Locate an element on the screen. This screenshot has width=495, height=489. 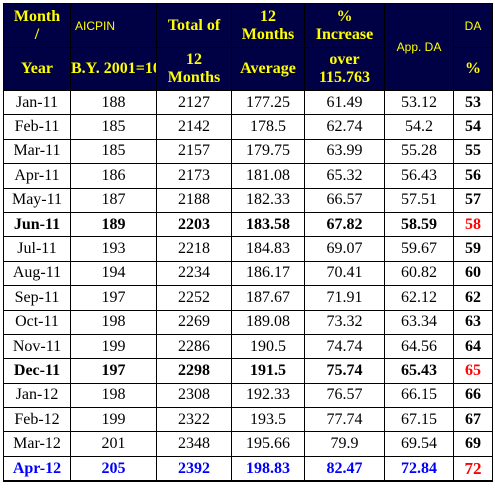
cell-da: 56 is located at coordinates (473, 176).